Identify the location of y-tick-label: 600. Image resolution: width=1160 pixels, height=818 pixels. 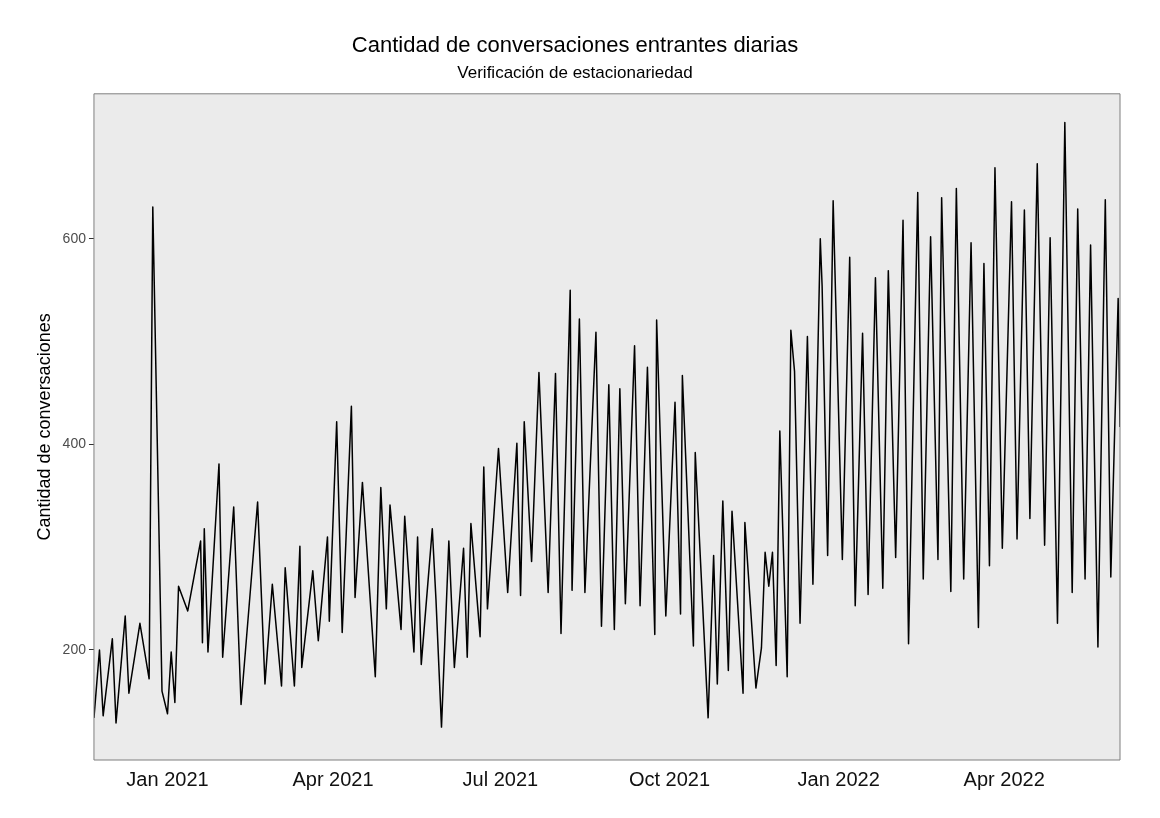
(74, 237).